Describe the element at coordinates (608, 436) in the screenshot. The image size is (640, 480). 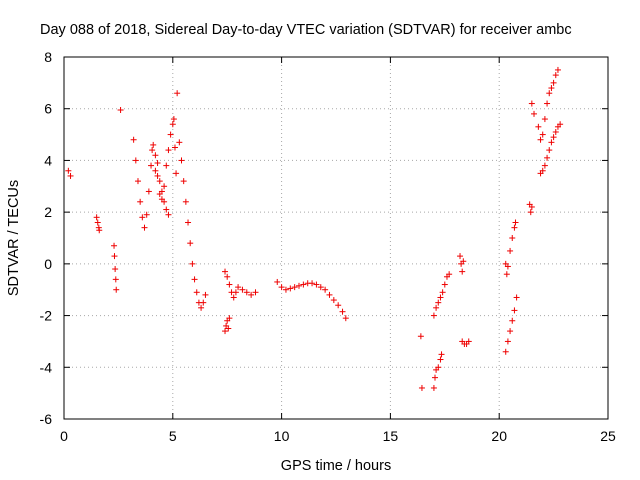
I see `x-tick-label: 25` at that location.